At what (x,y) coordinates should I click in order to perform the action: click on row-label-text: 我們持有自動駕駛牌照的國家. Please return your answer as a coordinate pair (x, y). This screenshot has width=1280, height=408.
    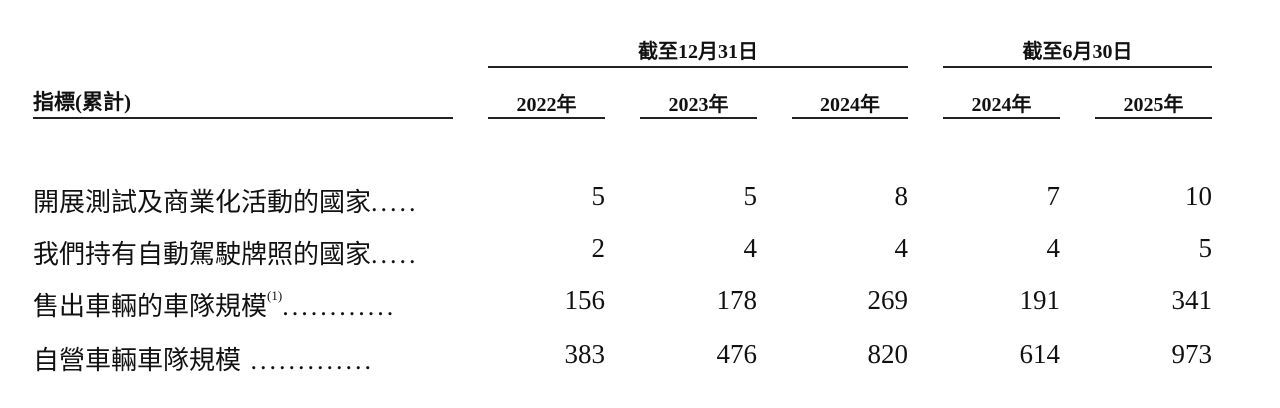
    Looking at the image, I should click on (202, 254).